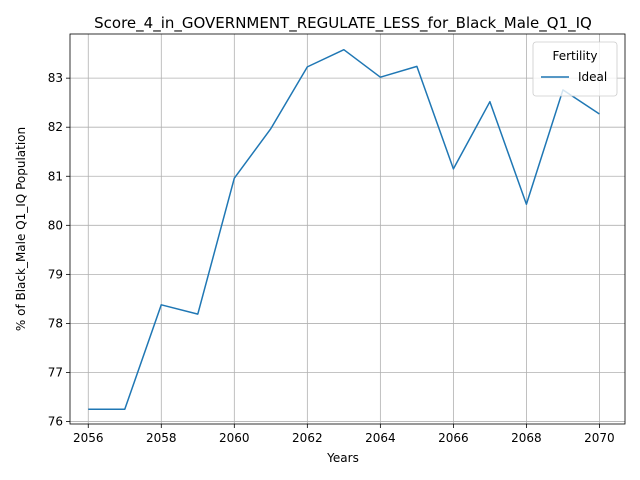 This screenshot has height=480, width=640. Describe the element at coordinates (55, 78) in the screenshot. I see `y-tick-label: 83` at that location.